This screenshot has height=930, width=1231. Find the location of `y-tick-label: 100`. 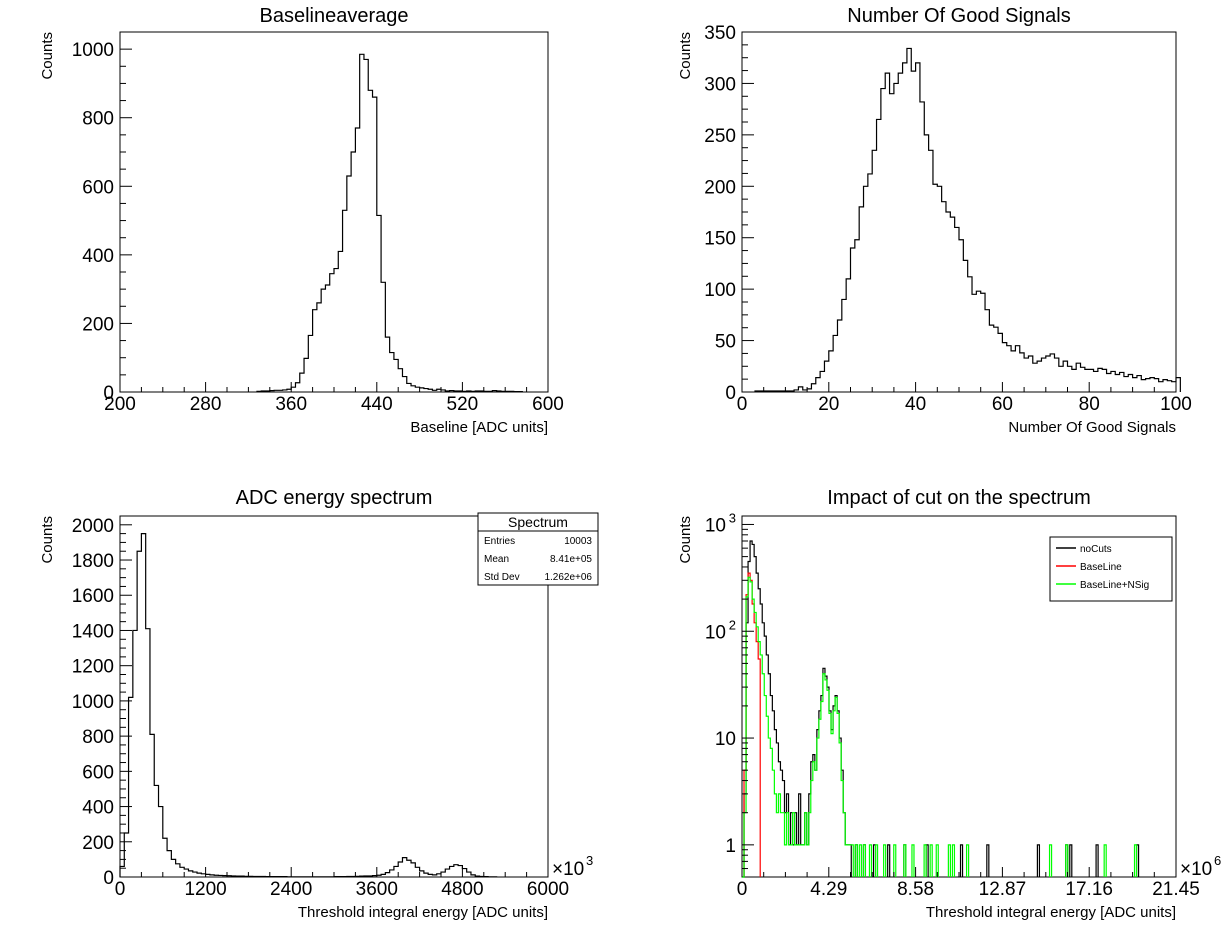

y-tick-label: 100 is located at coordinates (720, 290).